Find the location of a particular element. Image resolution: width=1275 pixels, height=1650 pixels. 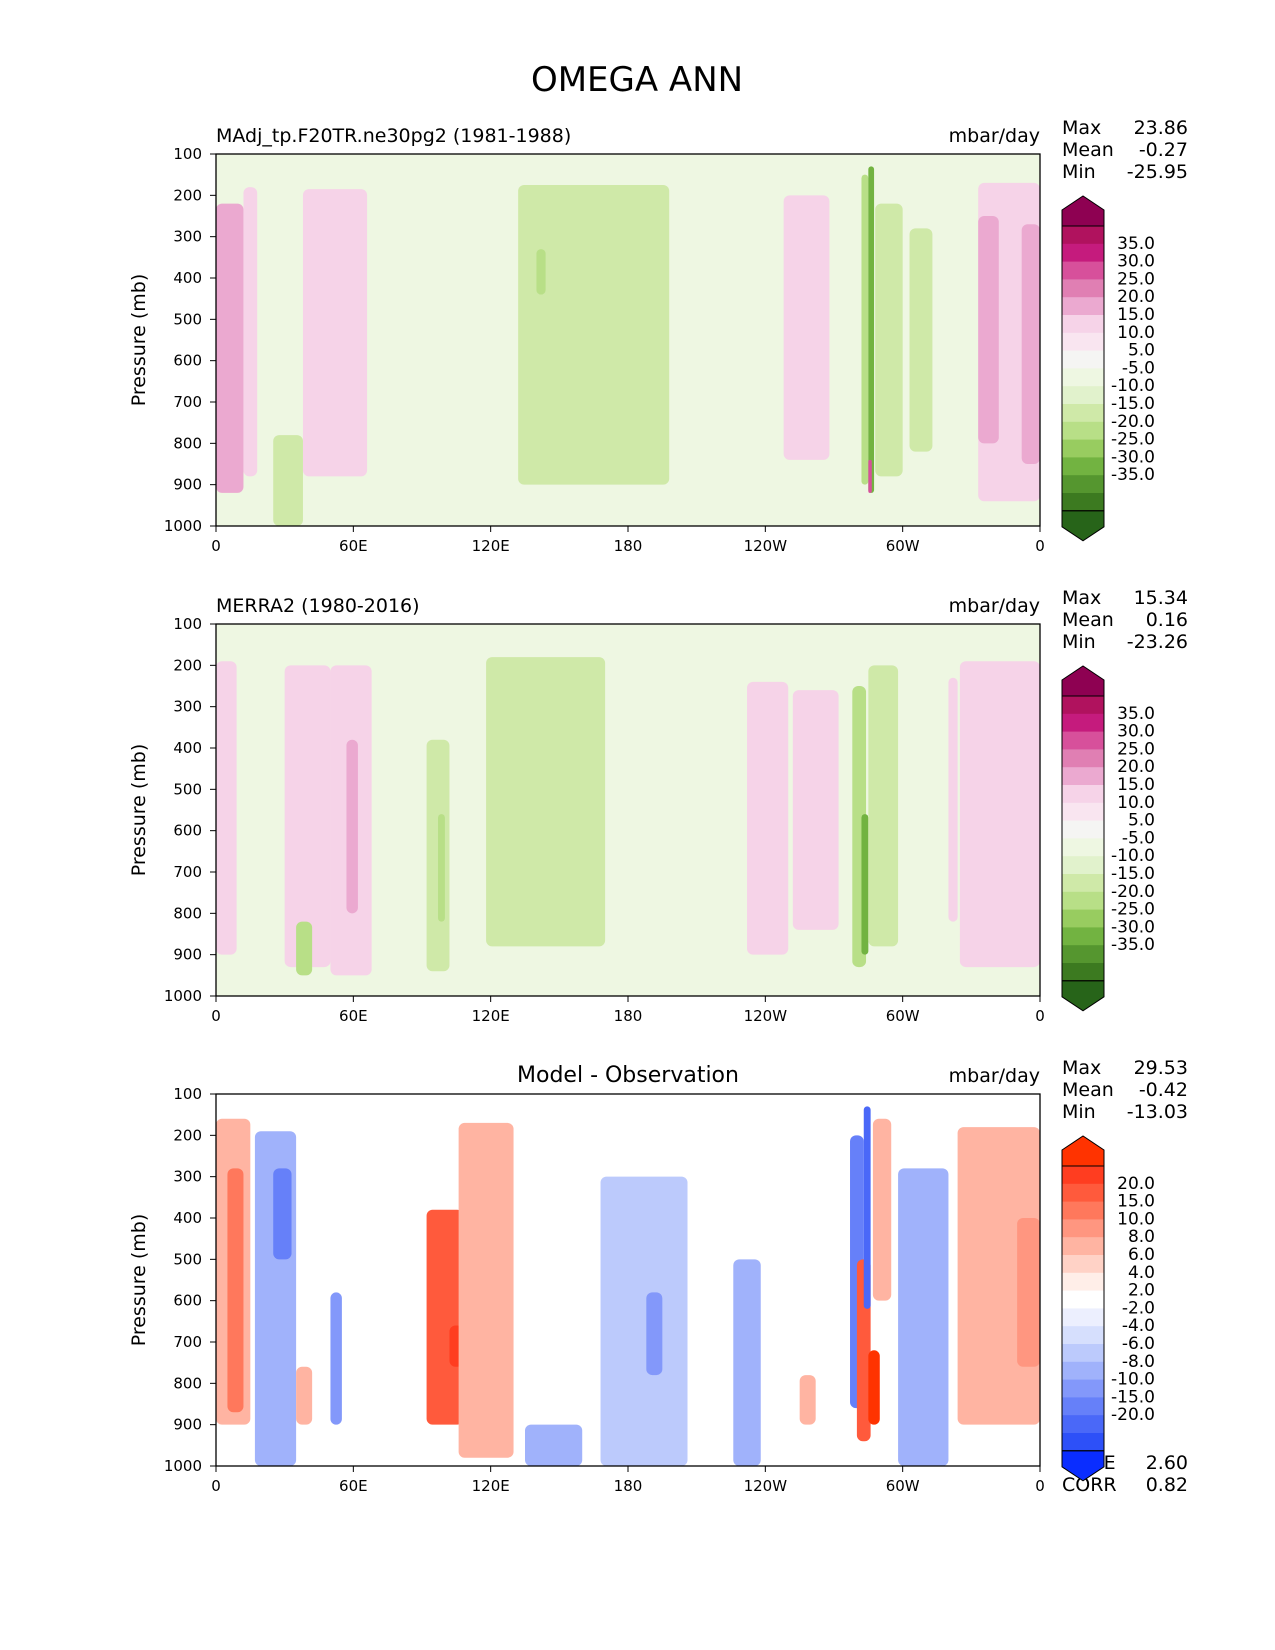

y-tick-label: 700 is located at coordinates (187, 872).